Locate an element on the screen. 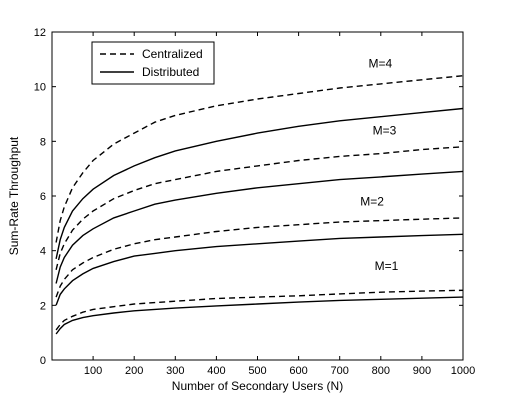 Image resolution: width=512 pixels, height=405 pixels. curve-annotation: M=2 is located at coordinates (372, 202).